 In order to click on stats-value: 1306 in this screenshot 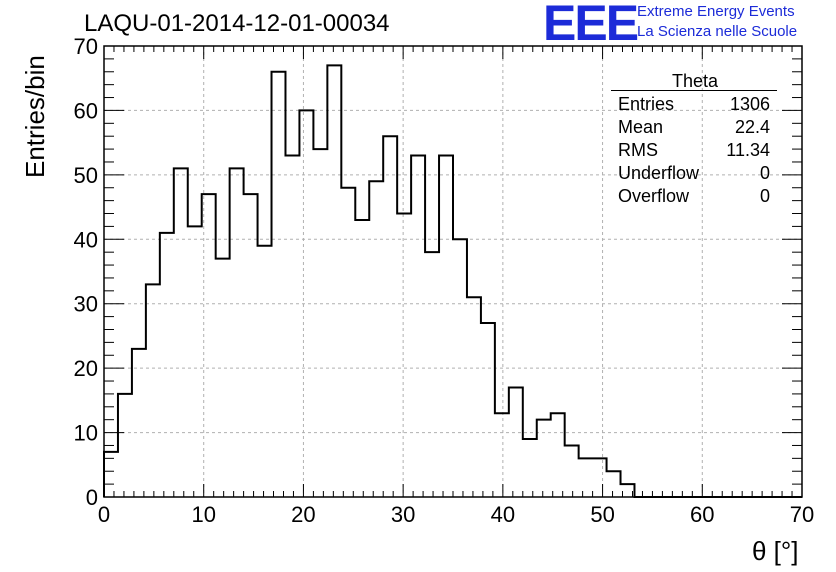, I will do `click(749, 104)`.